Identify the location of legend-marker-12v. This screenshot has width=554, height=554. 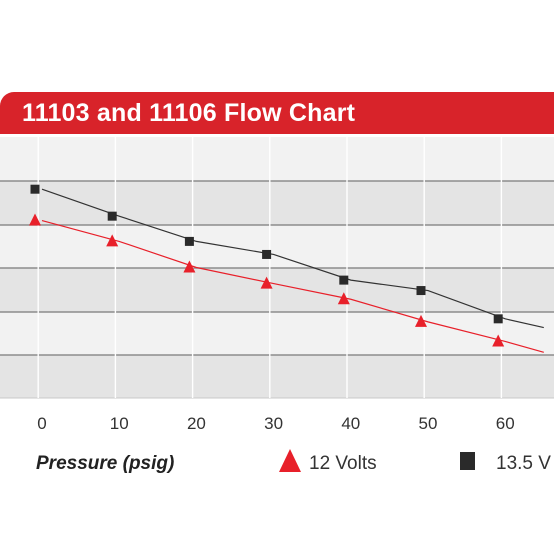
(290, 460).